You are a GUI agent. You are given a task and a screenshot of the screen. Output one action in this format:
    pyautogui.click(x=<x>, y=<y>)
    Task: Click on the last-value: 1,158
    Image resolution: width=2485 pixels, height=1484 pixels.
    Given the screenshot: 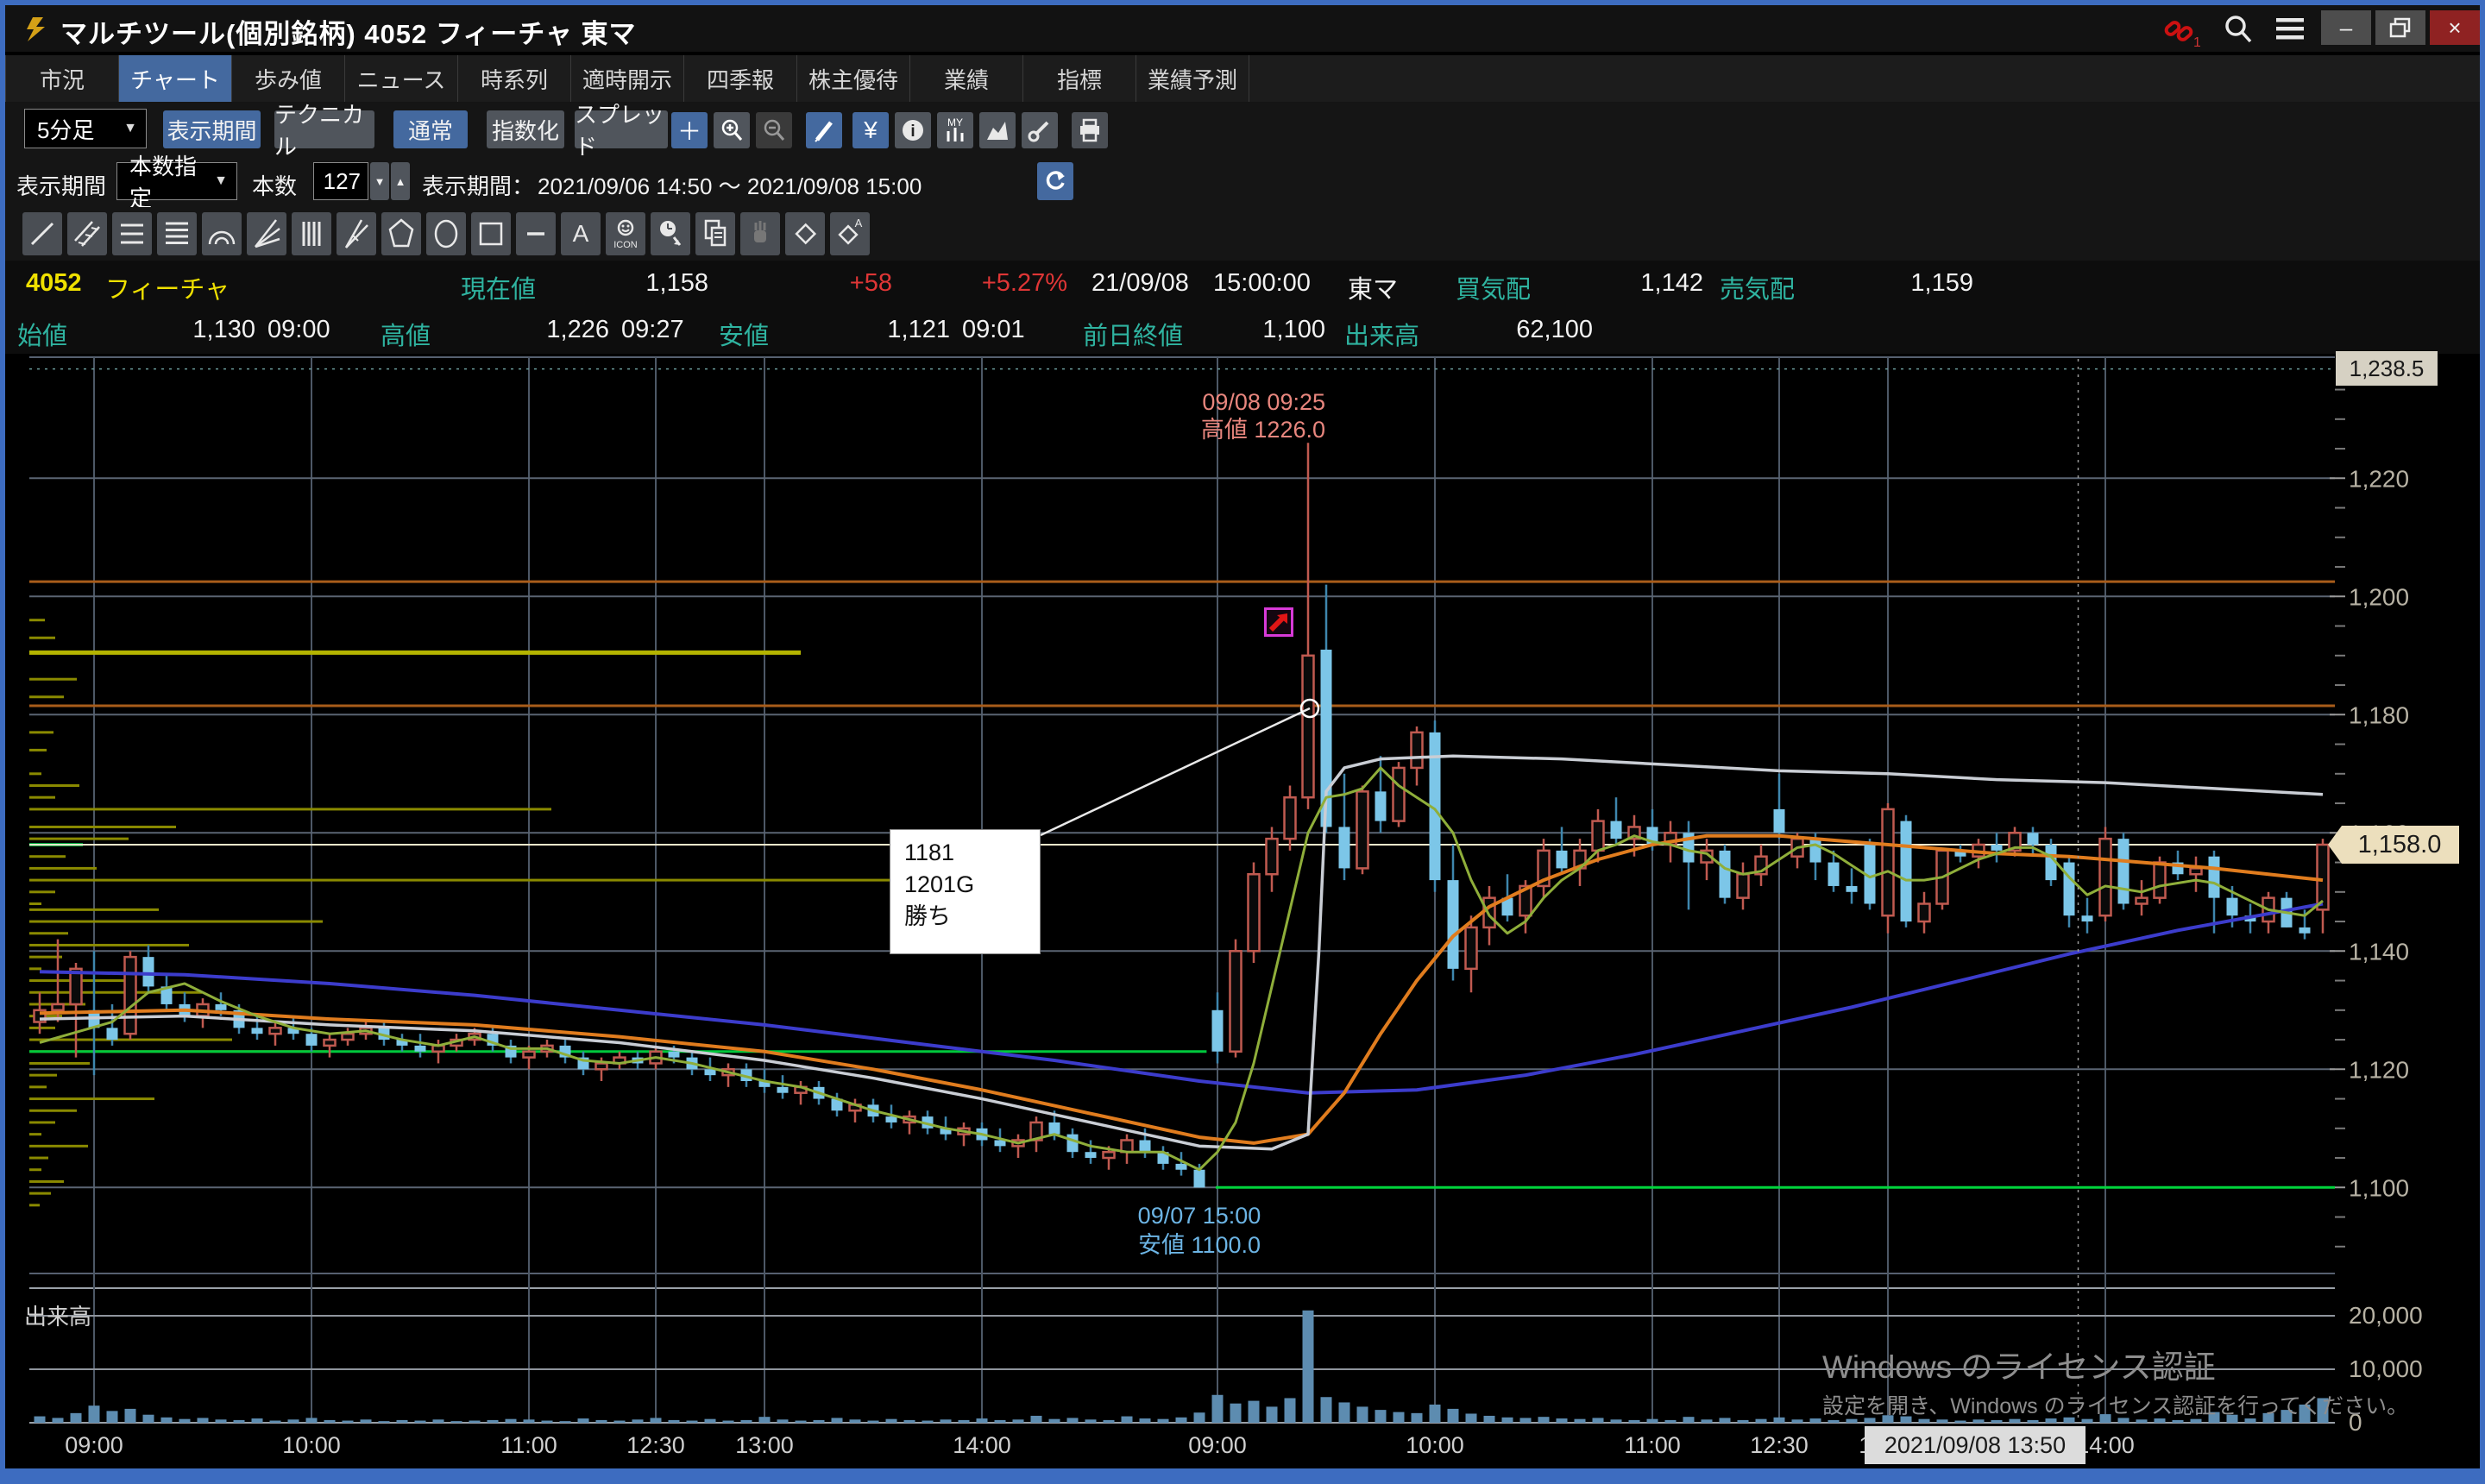 What is the action you would take?
    pyautogui.click(x=676, y=283)
    